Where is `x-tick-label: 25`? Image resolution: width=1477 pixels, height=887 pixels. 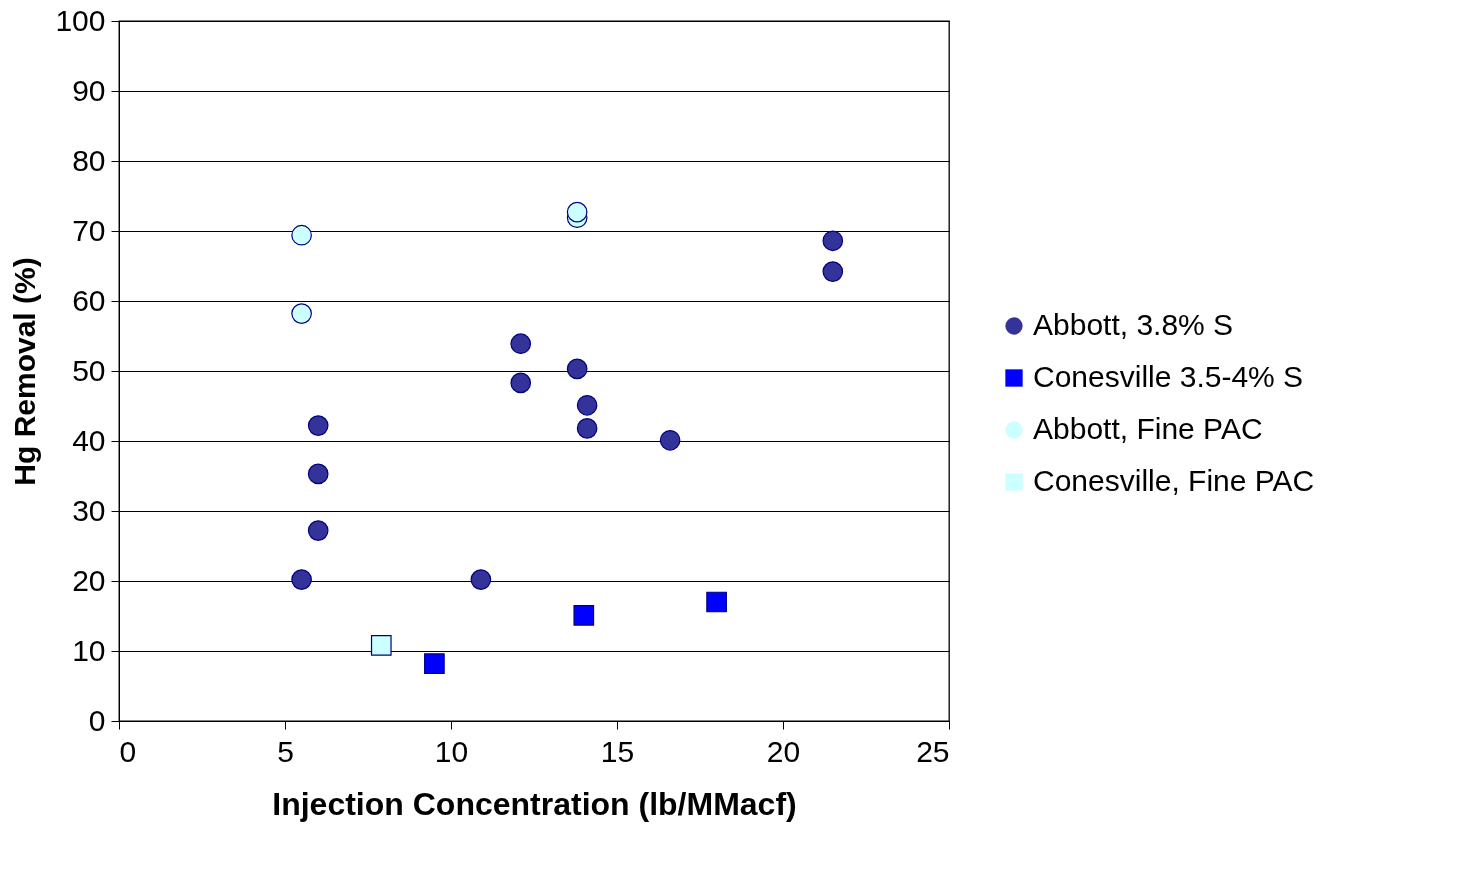 x-tick-label: 25 is located at coordinates (933, 751).